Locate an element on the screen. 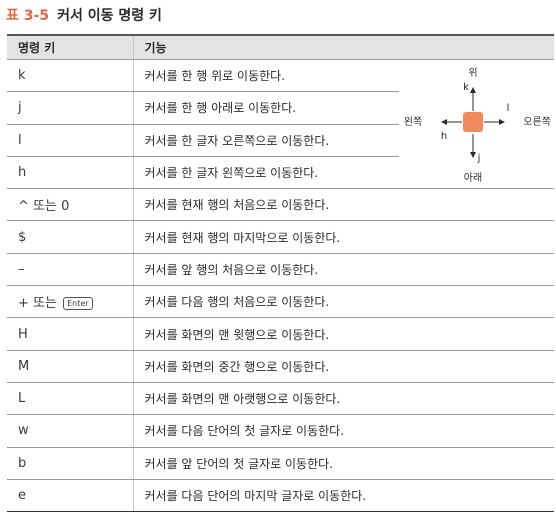 The height and width of the screenshot is (519, 556). row-function: 커서를 화면의 맨 아랫행으로 이동한다. is located at coordinates (343, 399).